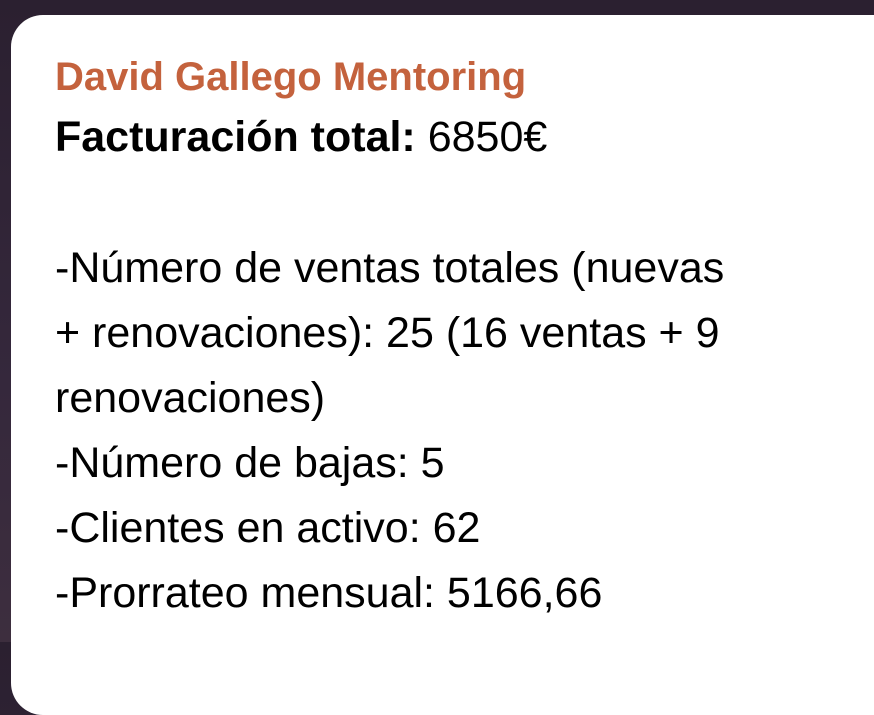 This screenshot has height=715, width=874. I want to click on message-line: -Prorrateo mensual: 5166,66, so click(329, 593).